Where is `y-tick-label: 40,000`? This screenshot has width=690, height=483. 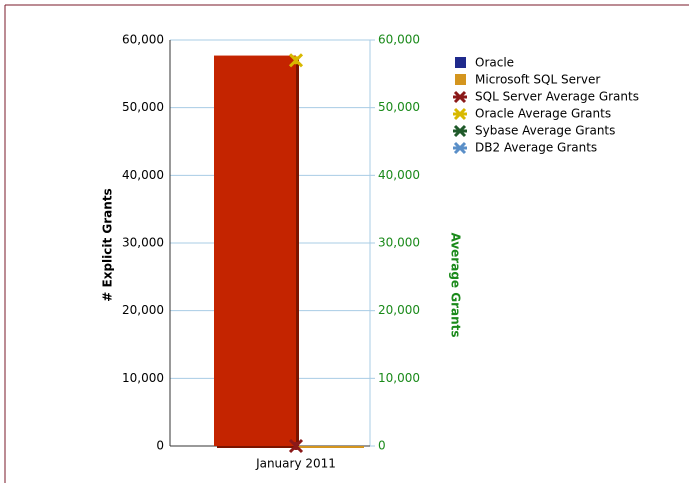
y-tick-label: 40,000 is located at coordinates (143, 175).